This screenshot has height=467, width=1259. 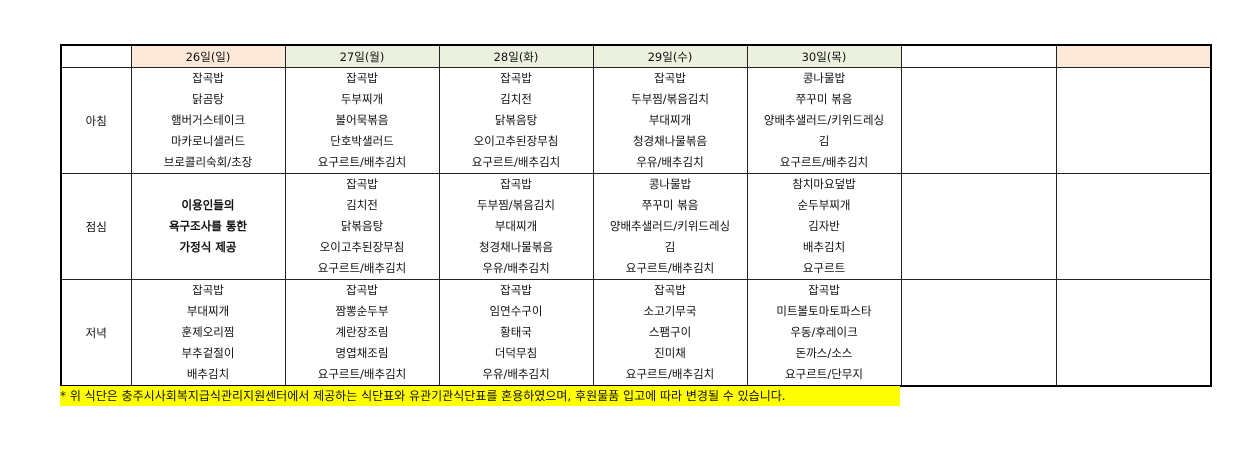 I want to click on menu-item: 요구르트, so click(x=824, y=268).